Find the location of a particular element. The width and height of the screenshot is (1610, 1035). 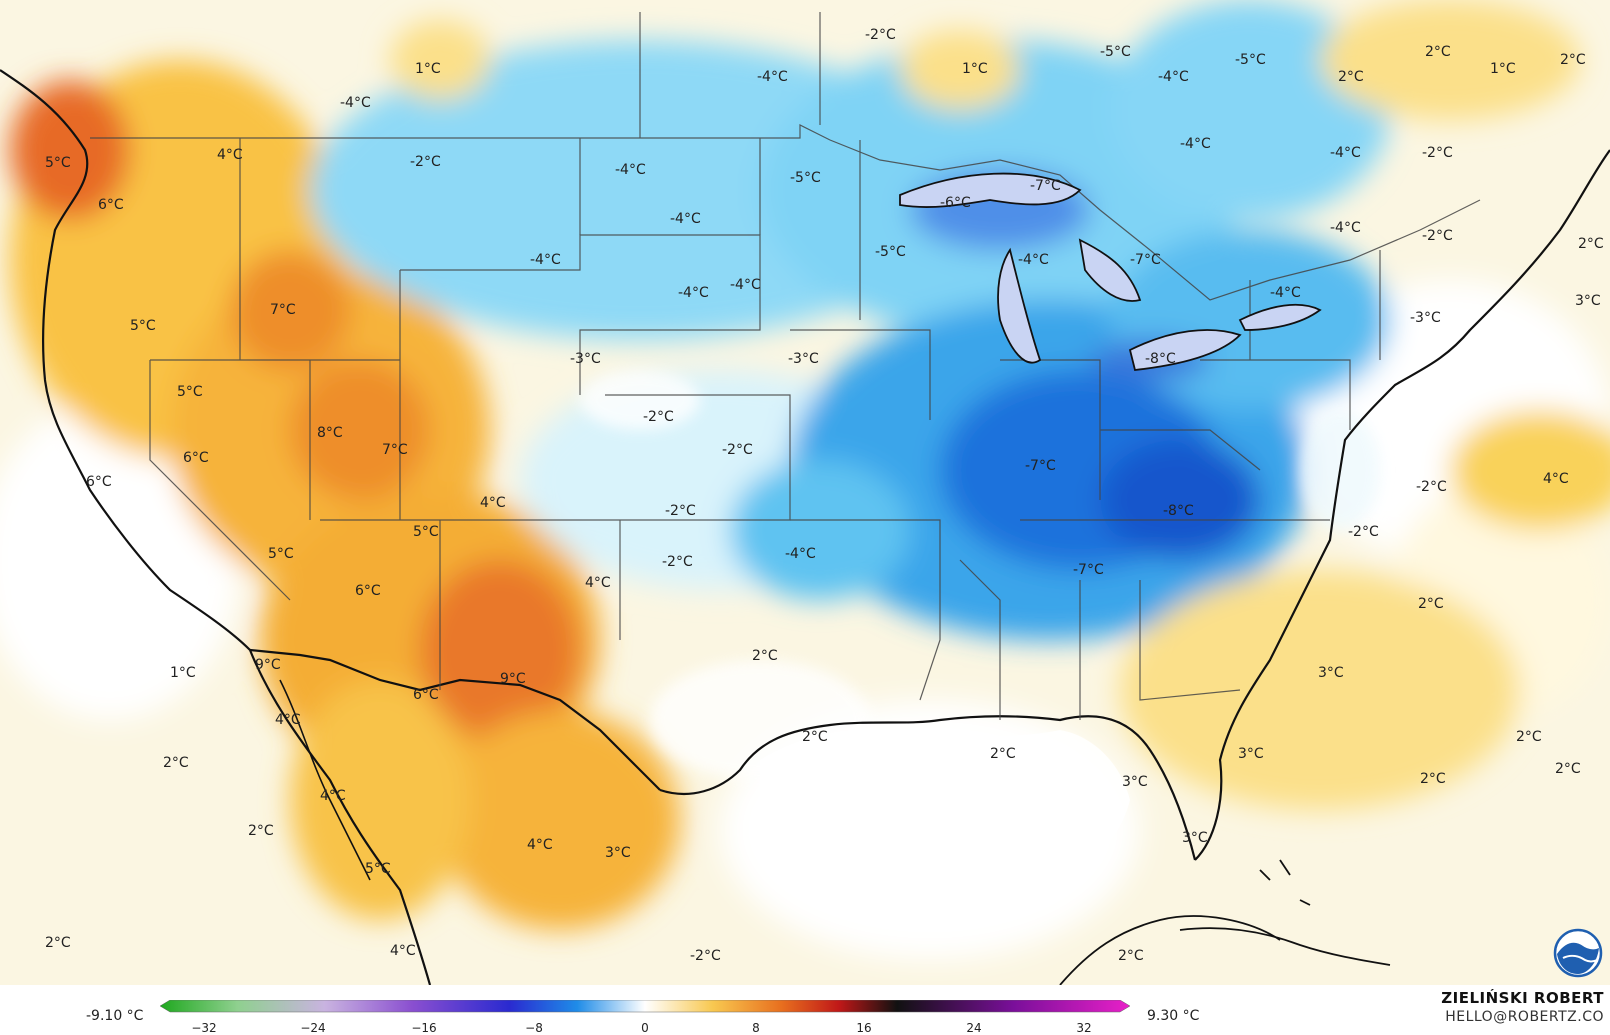

colorbar-tick: −8 is located at coordinates (534, 1028).